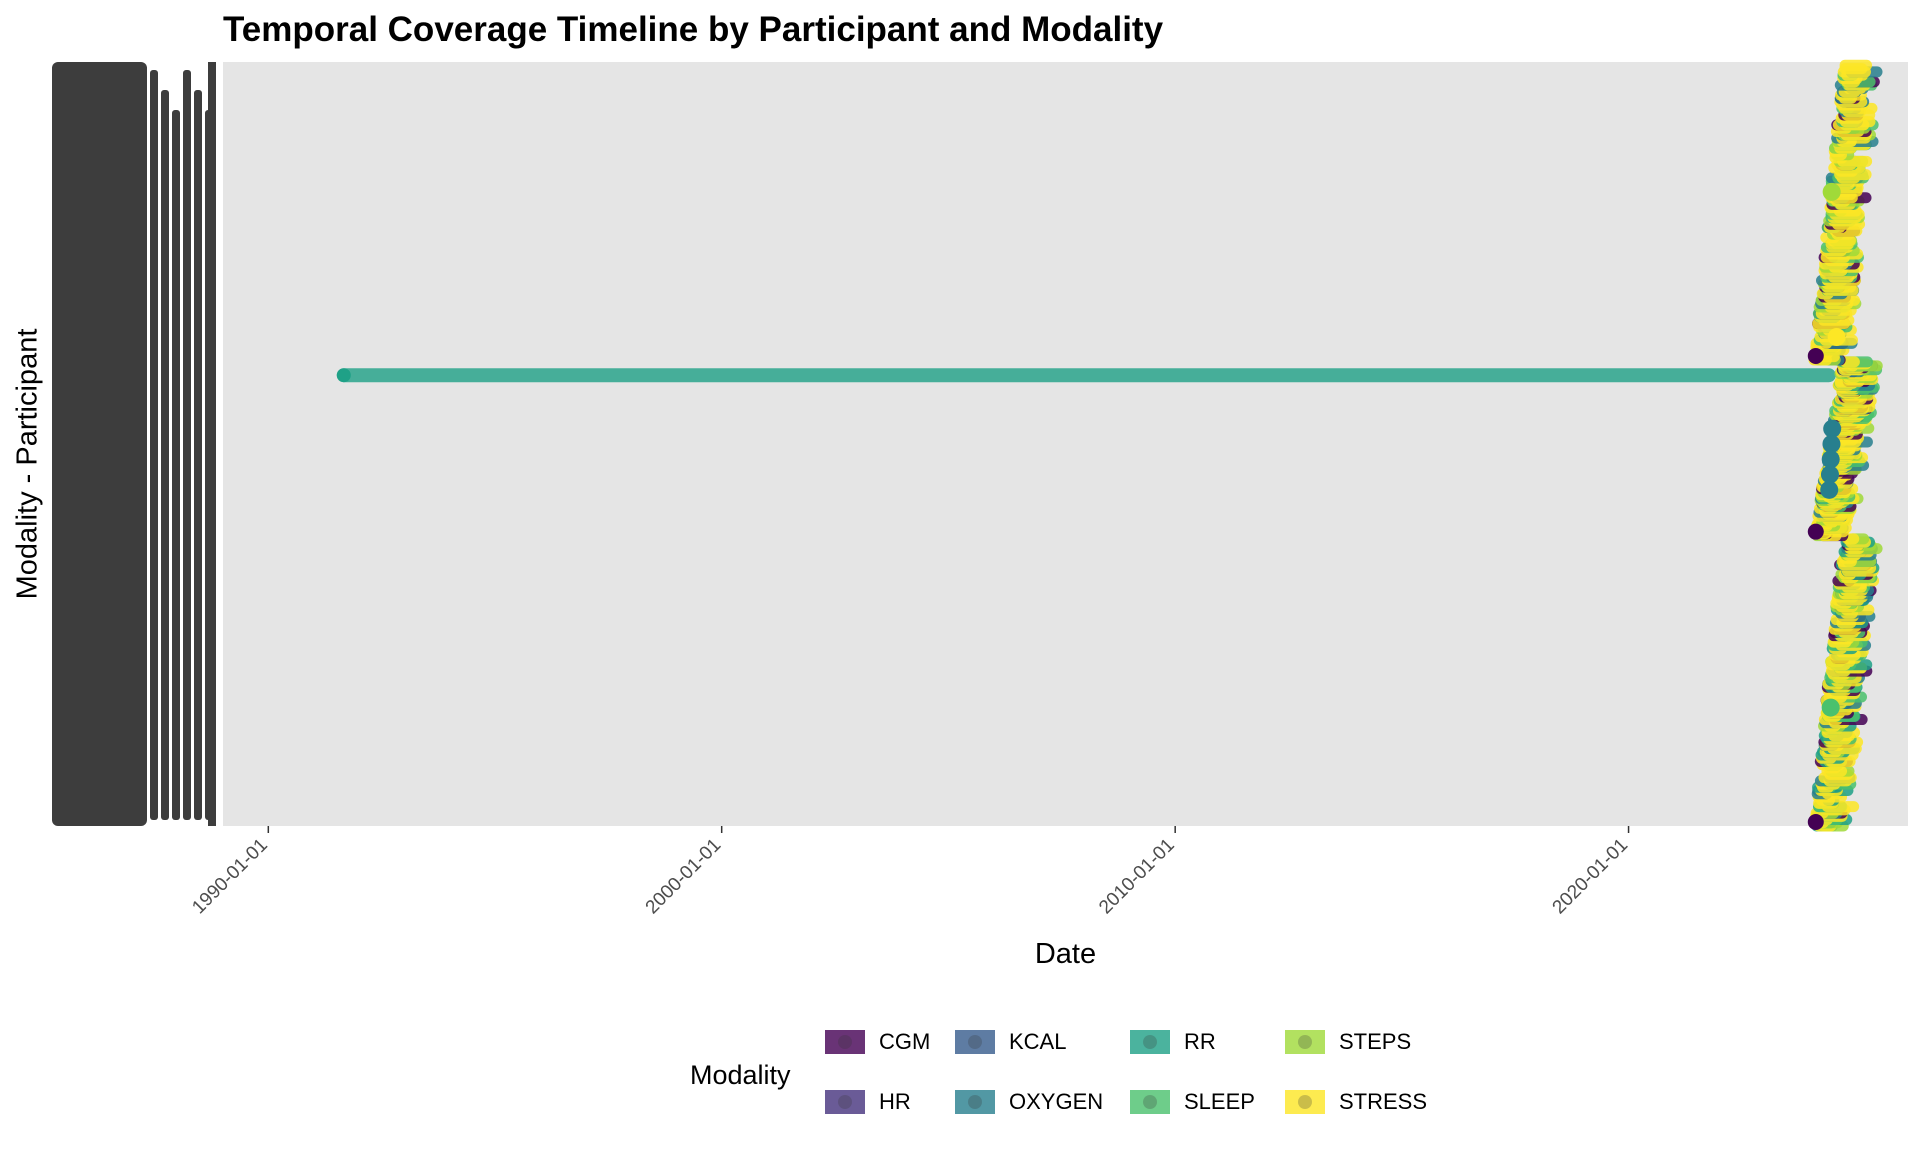 This screenshot has height=1152, width=1920. I want to click on legend-title: Modality, so click(740, 1075).